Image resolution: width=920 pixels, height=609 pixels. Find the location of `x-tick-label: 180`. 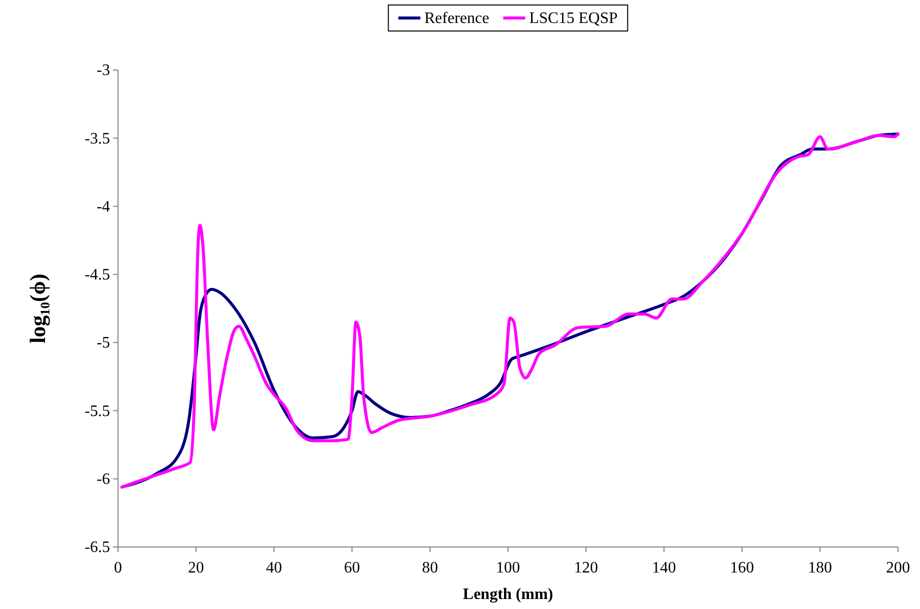

x-tick-label: 180 is located at coordinates (820, 568).